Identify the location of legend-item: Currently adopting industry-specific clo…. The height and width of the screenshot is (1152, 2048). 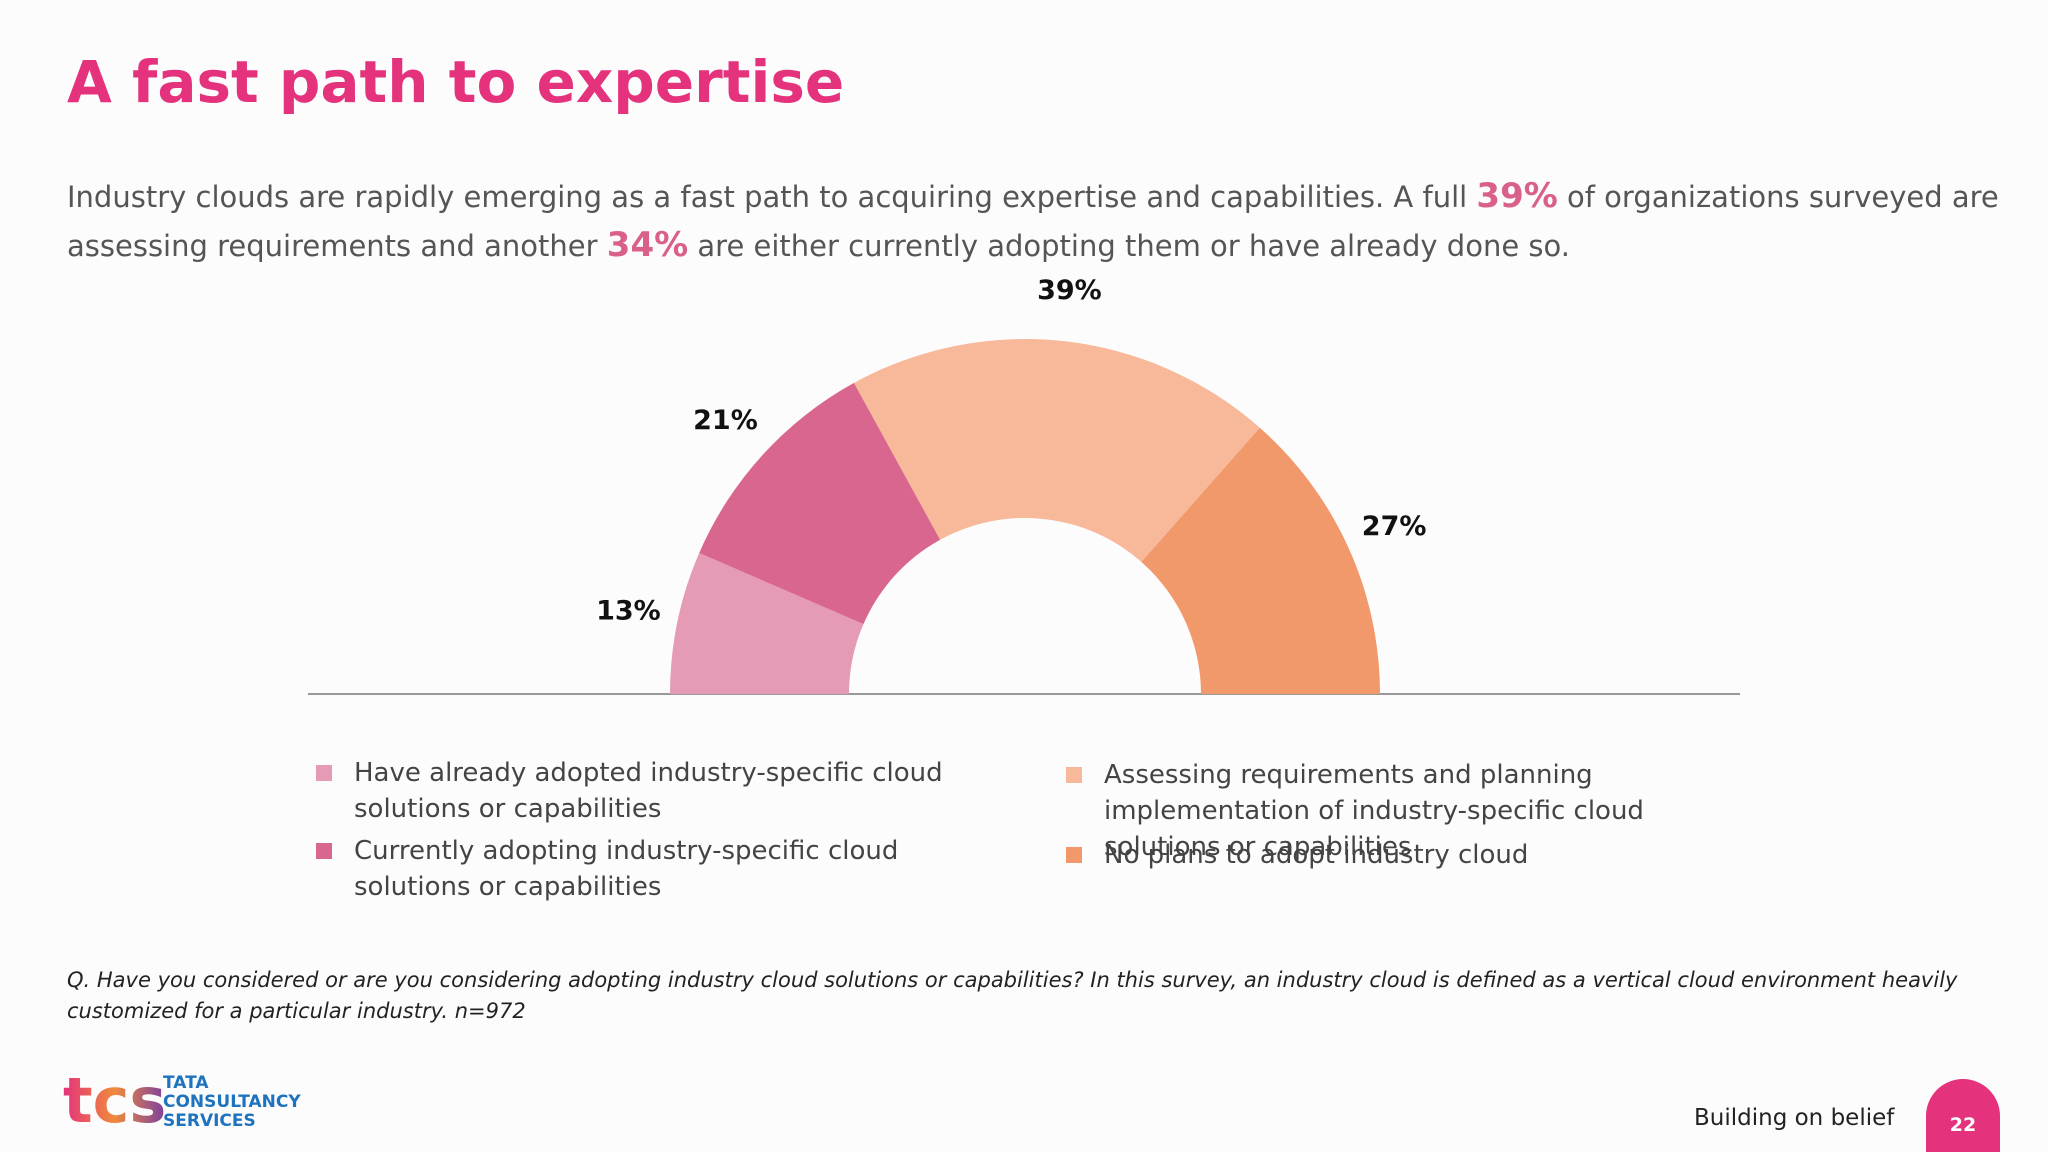
(656, 869).